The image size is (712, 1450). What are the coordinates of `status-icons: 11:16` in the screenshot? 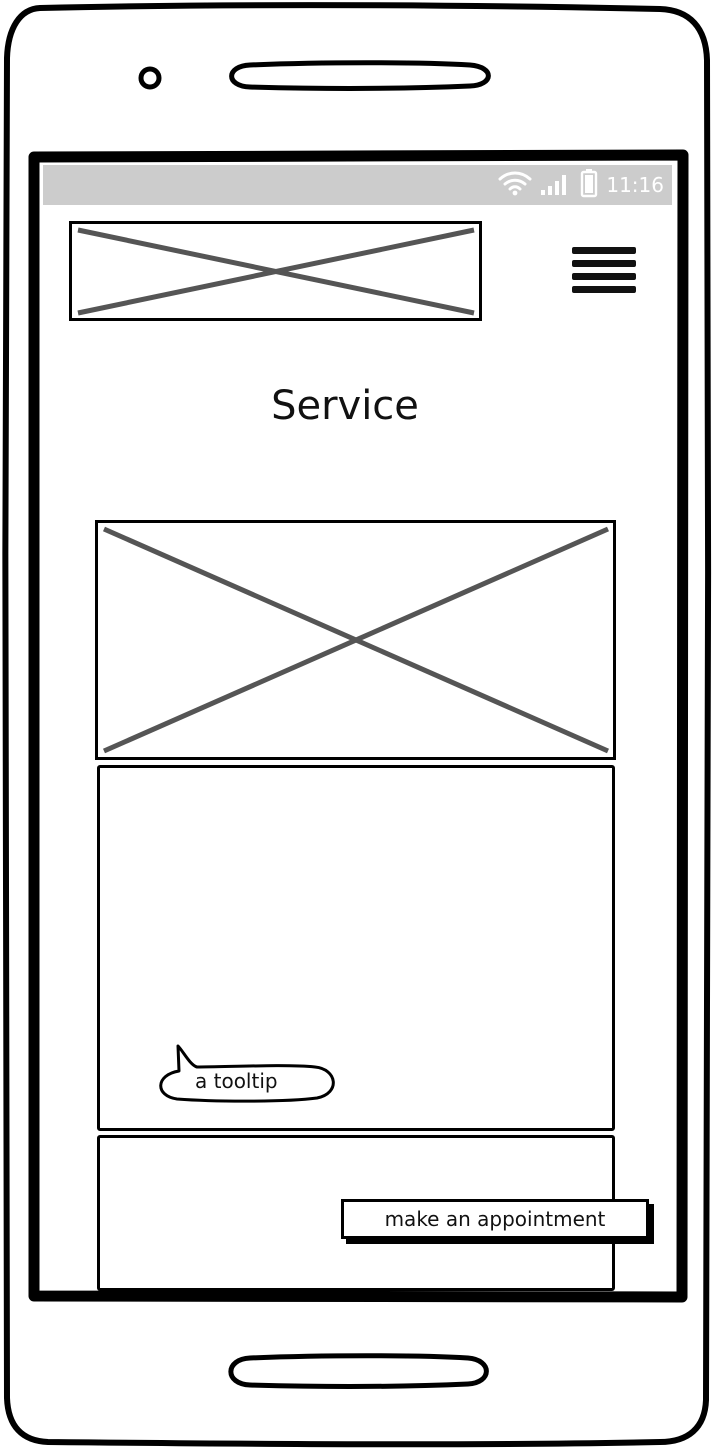 It's located at (581, 185).